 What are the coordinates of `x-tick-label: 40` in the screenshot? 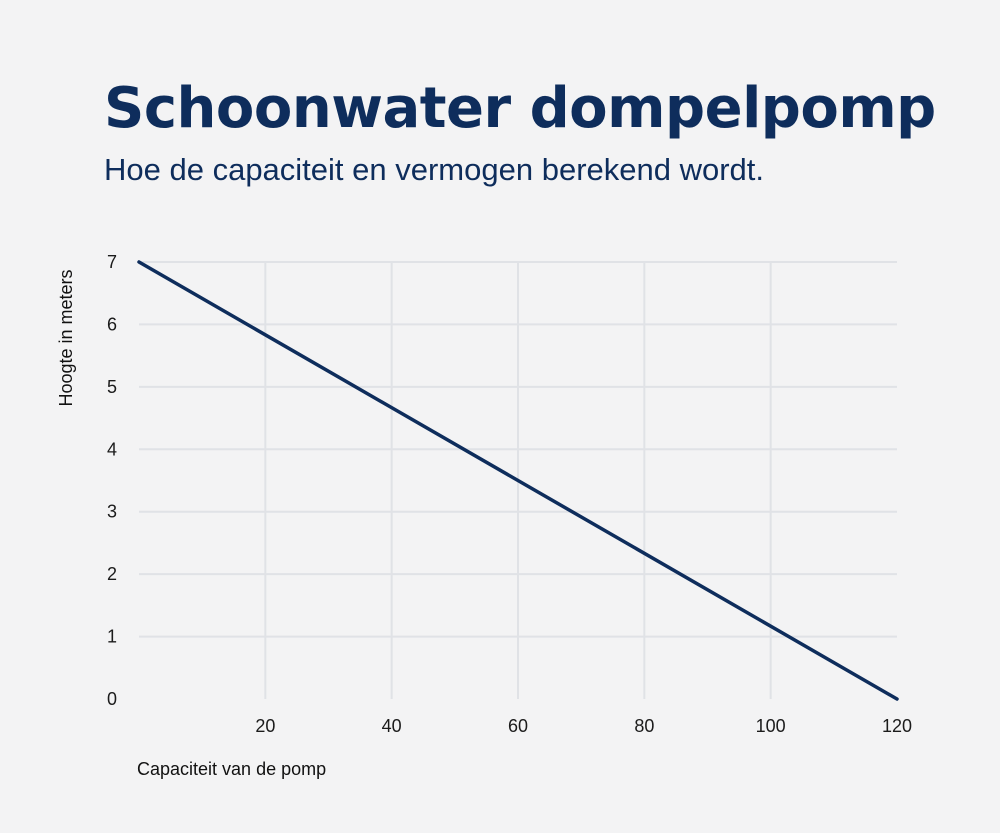 It's located at (392, 726).